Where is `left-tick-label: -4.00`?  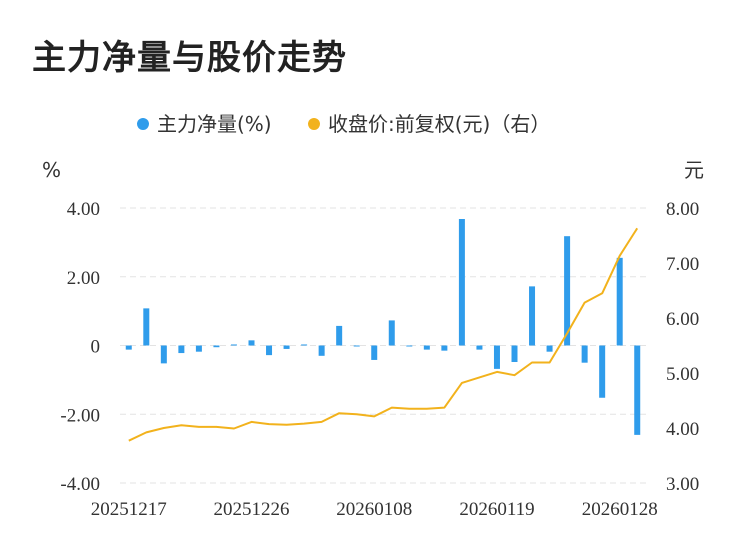 left-tick-label: -4.00 is located at coordinates (80, 484).